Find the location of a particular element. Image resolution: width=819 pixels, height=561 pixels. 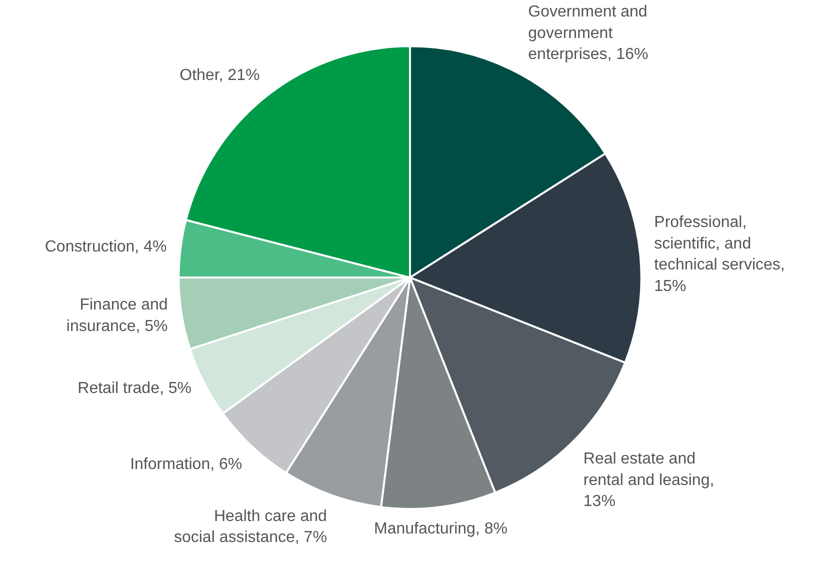

slice-label: Construction, 4% is located at coordinates (105, 247).